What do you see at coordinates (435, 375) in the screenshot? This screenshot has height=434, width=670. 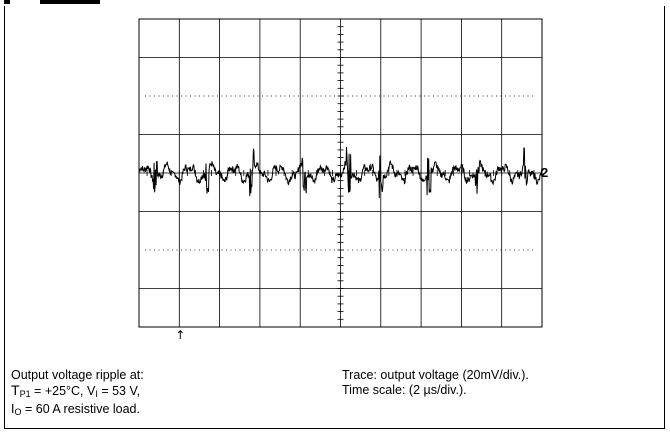 I see `trace-settings-line-1: Trace: output voltage (20mV/div.).` at bounding box center [435, 375].